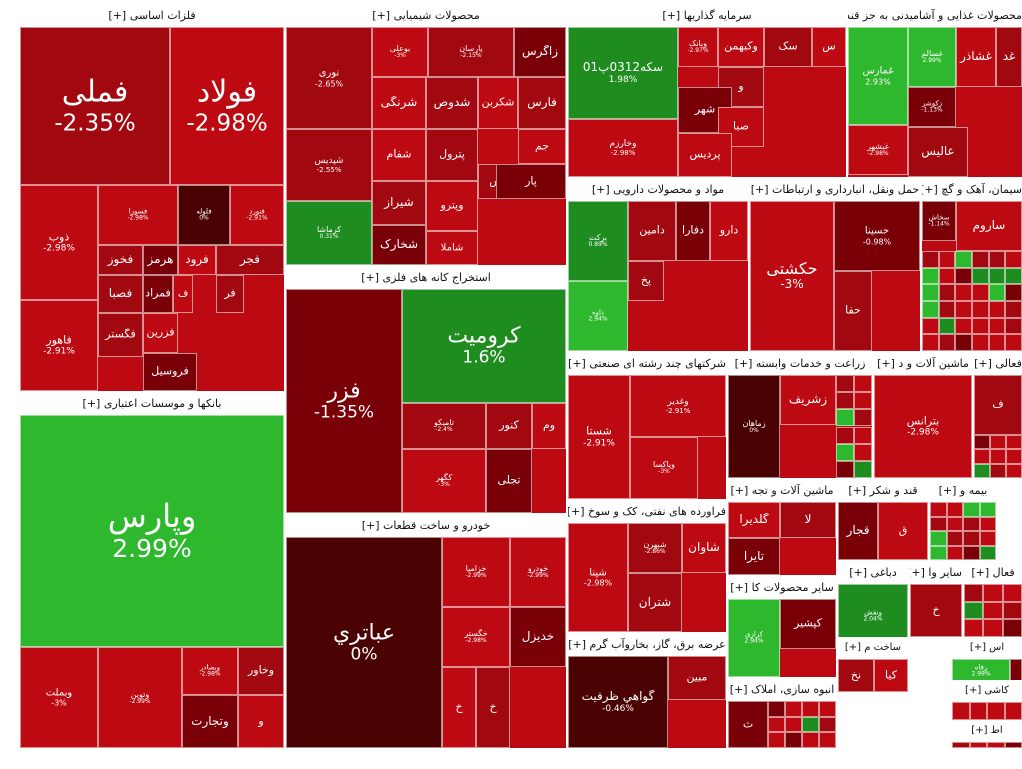 The height and width of the screenshot is (769, 1022). What do you see at coordinates (452, 155) in the screenshot?
I see `stock-tile: پترول` at bounding box center [452, 155].